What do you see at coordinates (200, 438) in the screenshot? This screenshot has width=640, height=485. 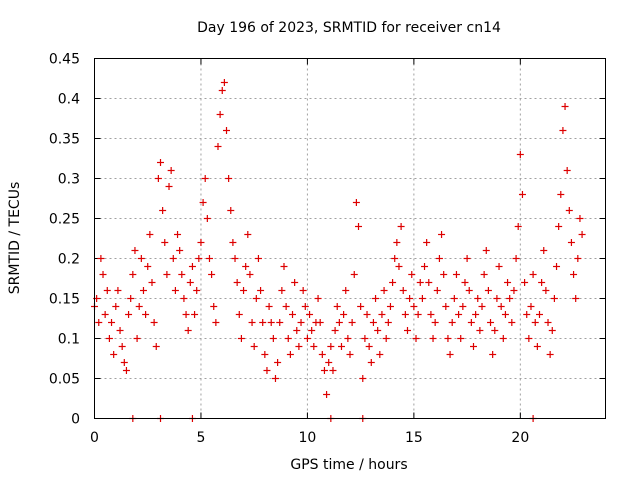 I see `x-tick-label: 5` at bounding box center [200, 438].